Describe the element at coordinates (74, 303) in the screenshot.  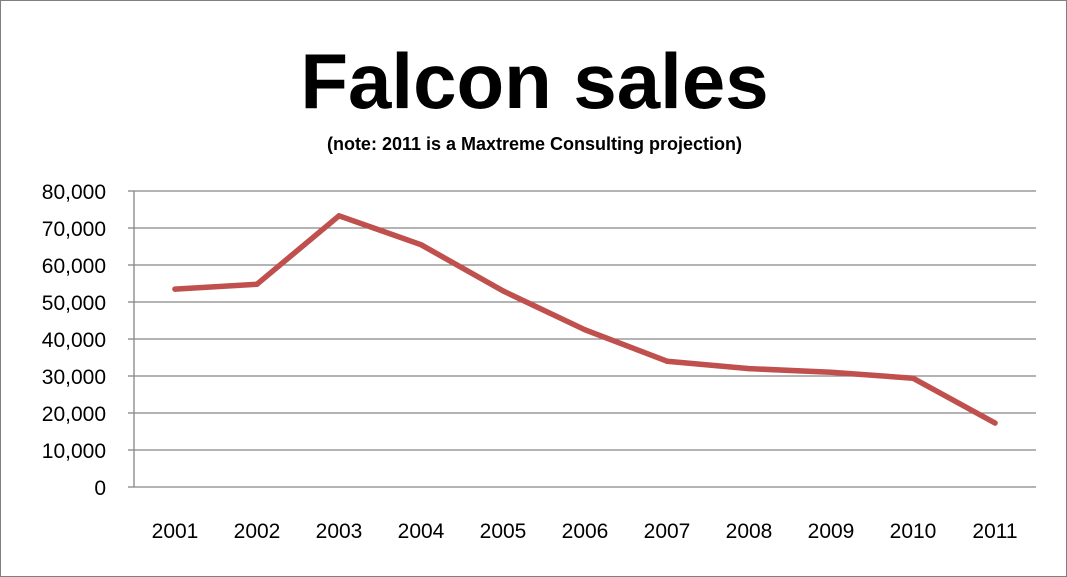
I see `y-tick-label: 50,000` at that location.